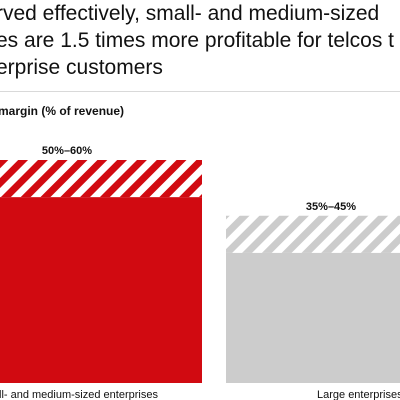 This screenshot has height=400, width=400. I want to click on bar-range-large, so click(313, 234).